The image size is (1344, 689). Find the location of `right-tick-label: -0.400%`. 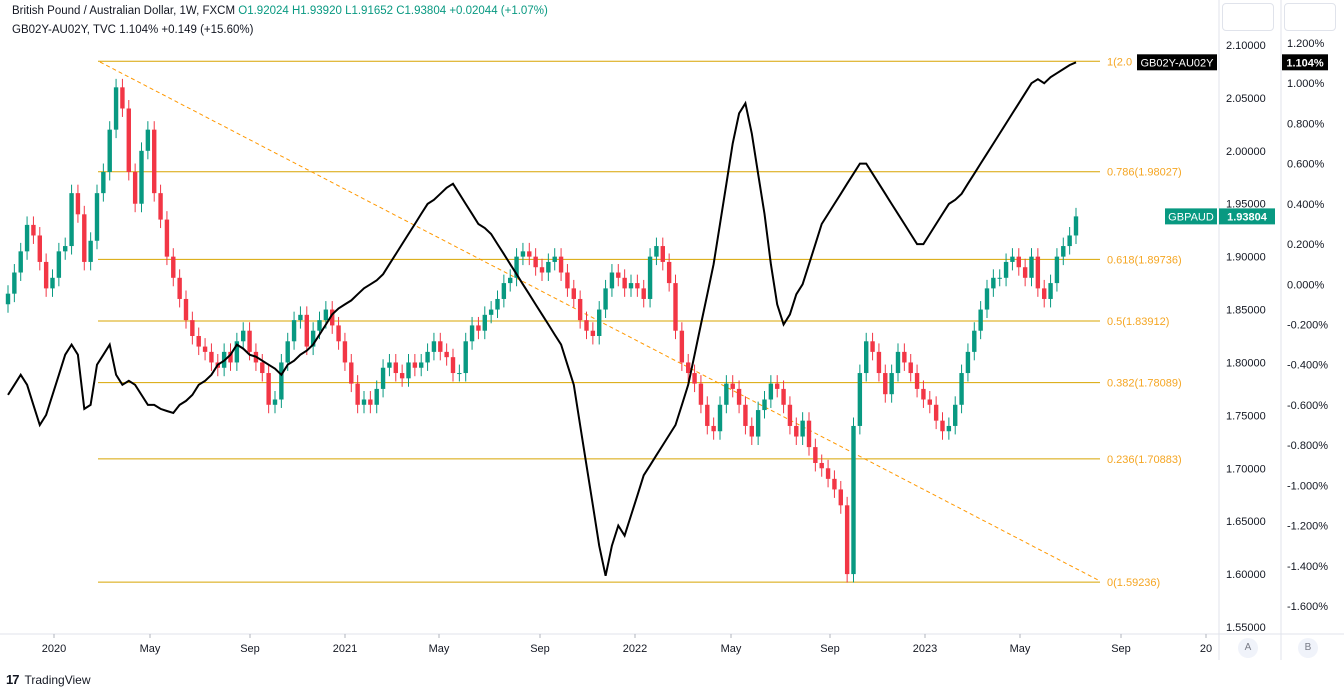

right-tick-label: -0.400% is located at coordinates (1307, 366).